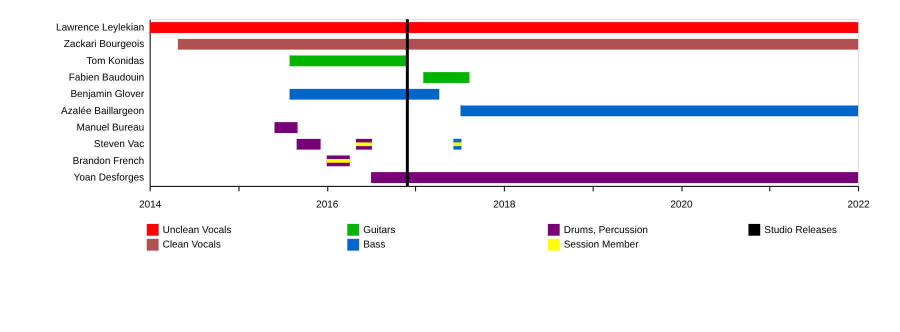  What do you see at coordinates (106, 78) in the screenshot?
I see `y-tick-label: Fabien Baudouin` at bounding box center [106, 78].